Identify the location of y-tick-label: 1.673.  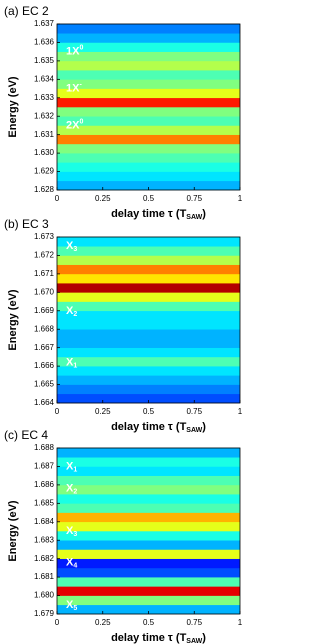
(44, 236).